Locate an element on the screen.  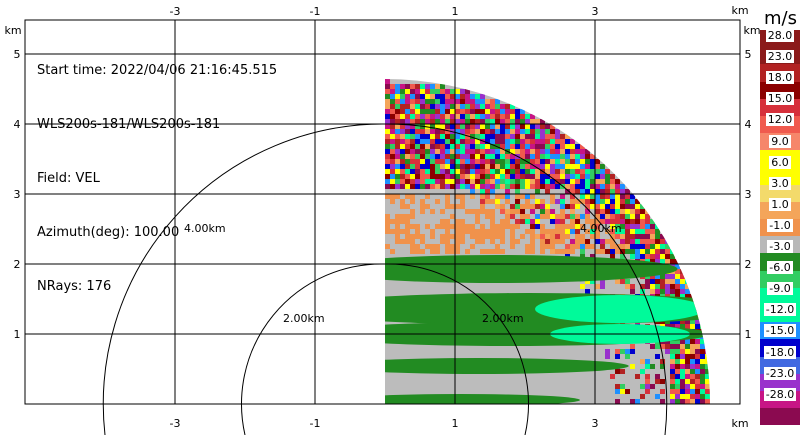
colorbar-label: 23.0 is located at coordinates (780, 57).